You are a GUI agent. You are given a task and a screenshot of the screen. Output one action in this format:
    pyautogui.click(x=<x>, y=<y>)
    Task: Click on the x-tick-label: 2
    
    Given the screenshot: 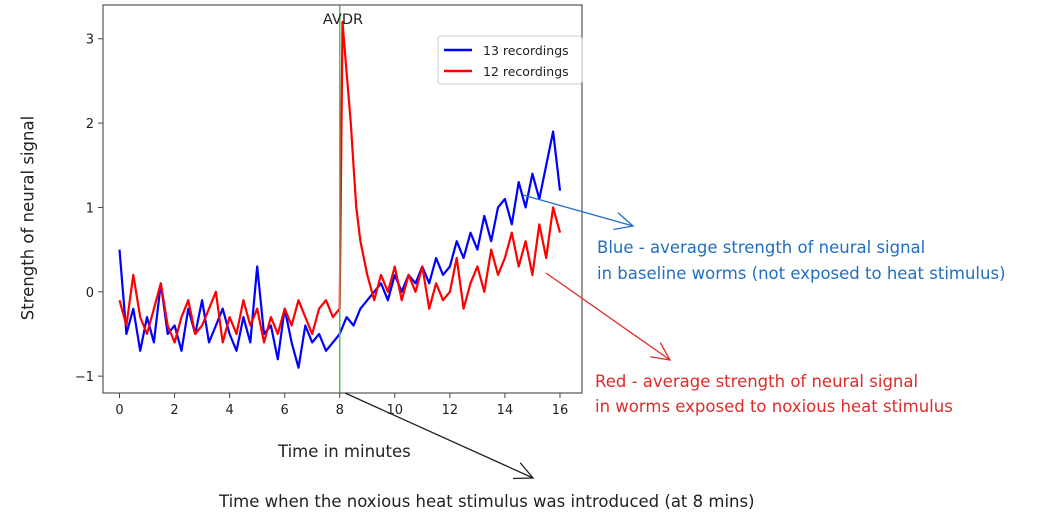 What is the action you would take?
    pyautogui.click(x=174, y=410)
    